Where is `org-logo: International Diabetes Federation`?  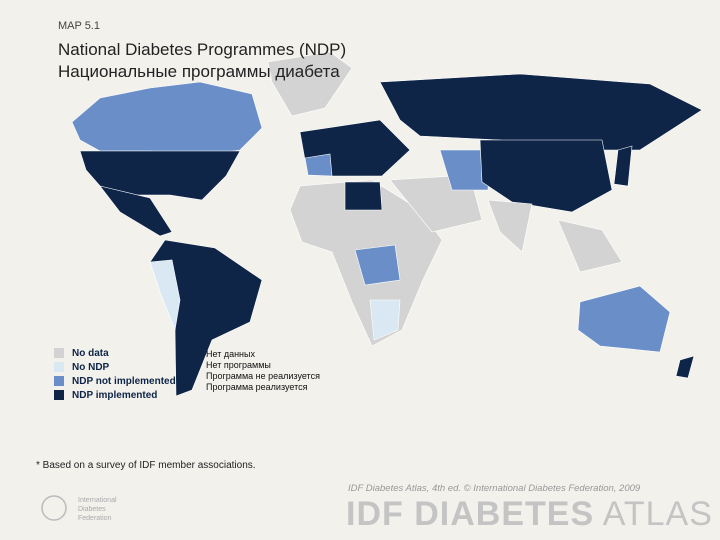 org-logo: International Diabetes Federation is located at coordinates (97, 509).